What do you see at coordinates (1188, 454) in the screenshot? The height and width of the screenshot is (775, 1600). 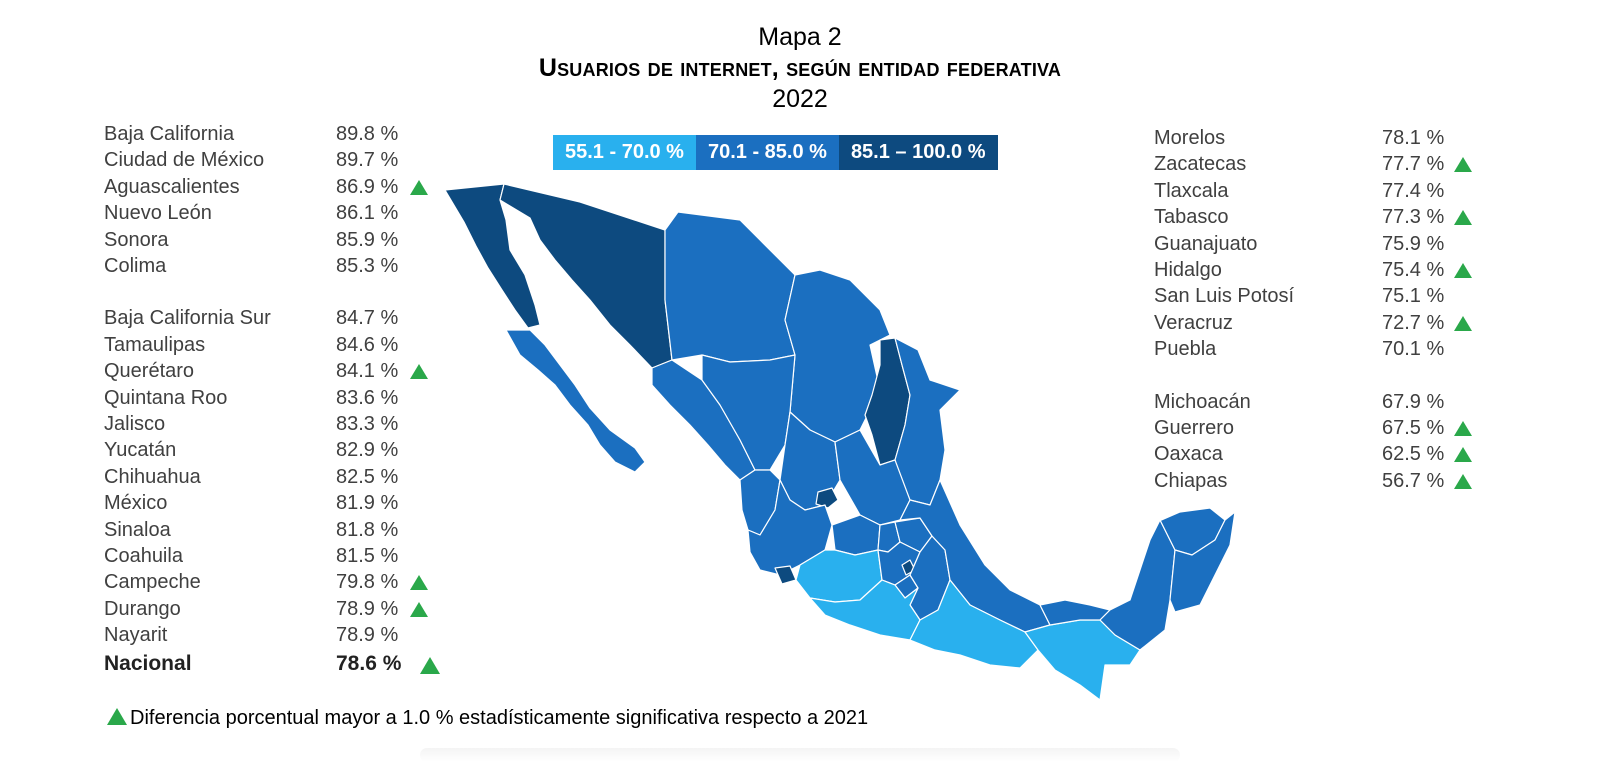 I see `state-name: Oaxaca` at bounding box center [1188, 454].